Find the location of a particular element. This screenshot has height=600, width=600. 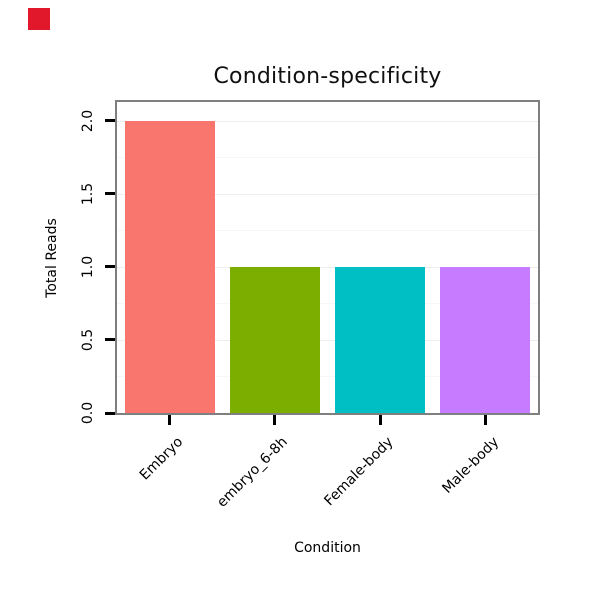

y-tick-label: 0.5 is located at coordinates (88, 340).